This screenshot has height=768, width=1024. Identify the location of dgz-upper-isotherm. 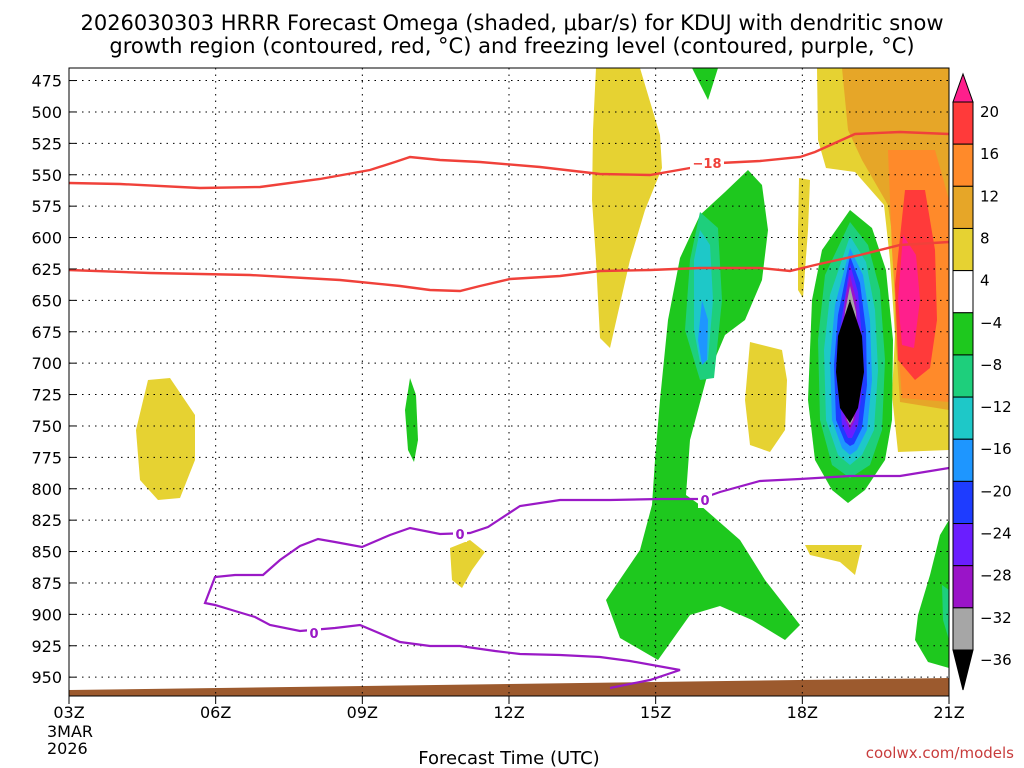
(509, 160).